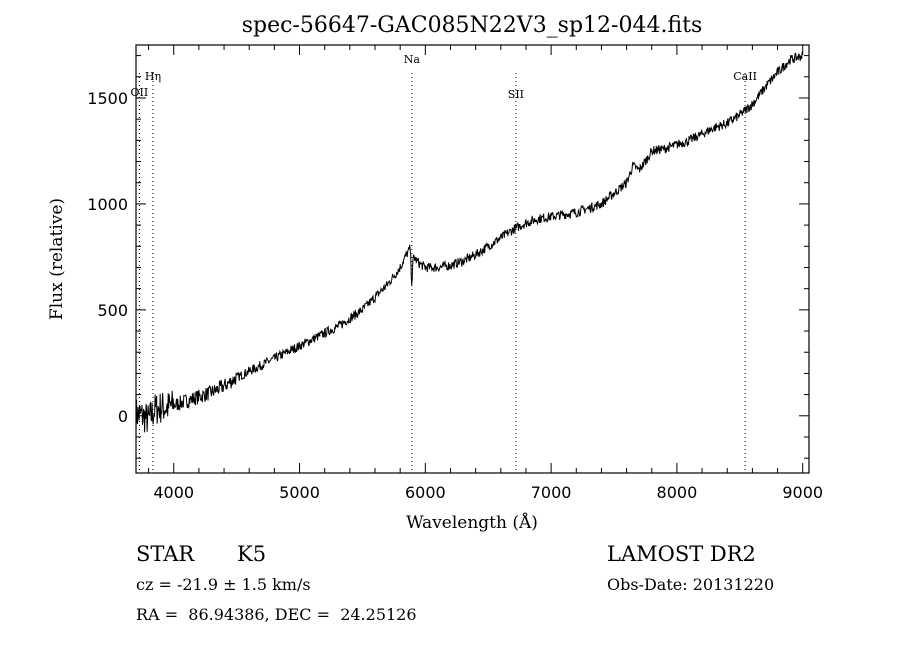 The width and height of the screenshot is (900, 650). Describe the element at coordinates (276, 614) in the screenshot. I see `coordinates-text: RA = 86.94386, DEC = 24.25126` at that location.